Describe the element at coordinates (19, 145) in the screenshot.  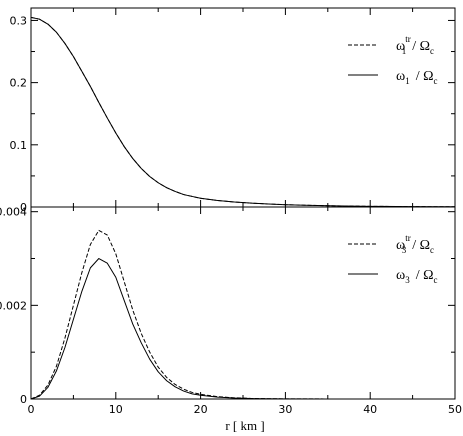
I see `y-tick-label: 0.1` at that location.